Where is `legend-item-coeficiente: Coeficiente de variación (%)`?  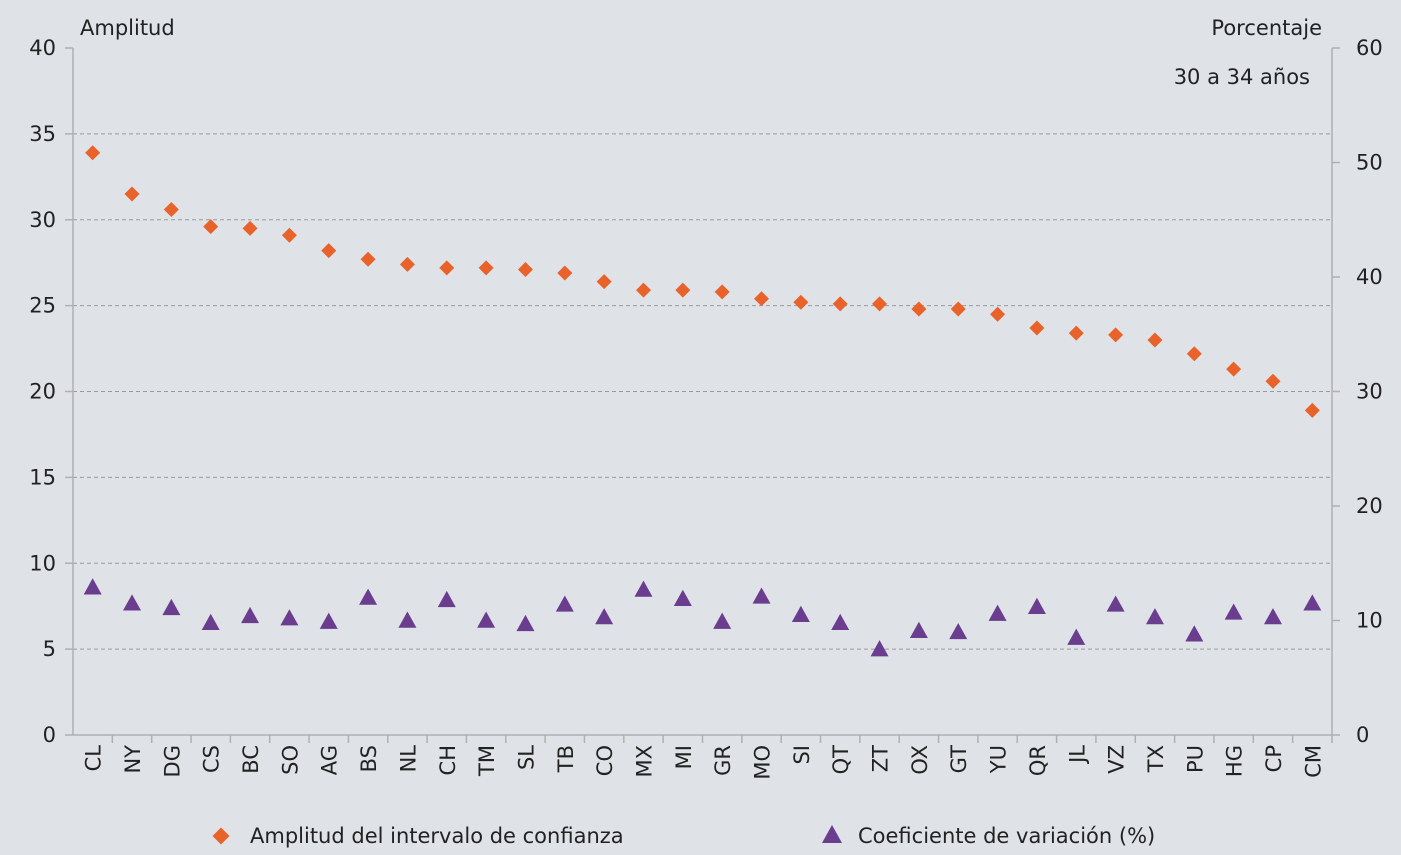 legend-item-coeficiente: Coeficiente de variación (%) is located at coordinates (988, 836).